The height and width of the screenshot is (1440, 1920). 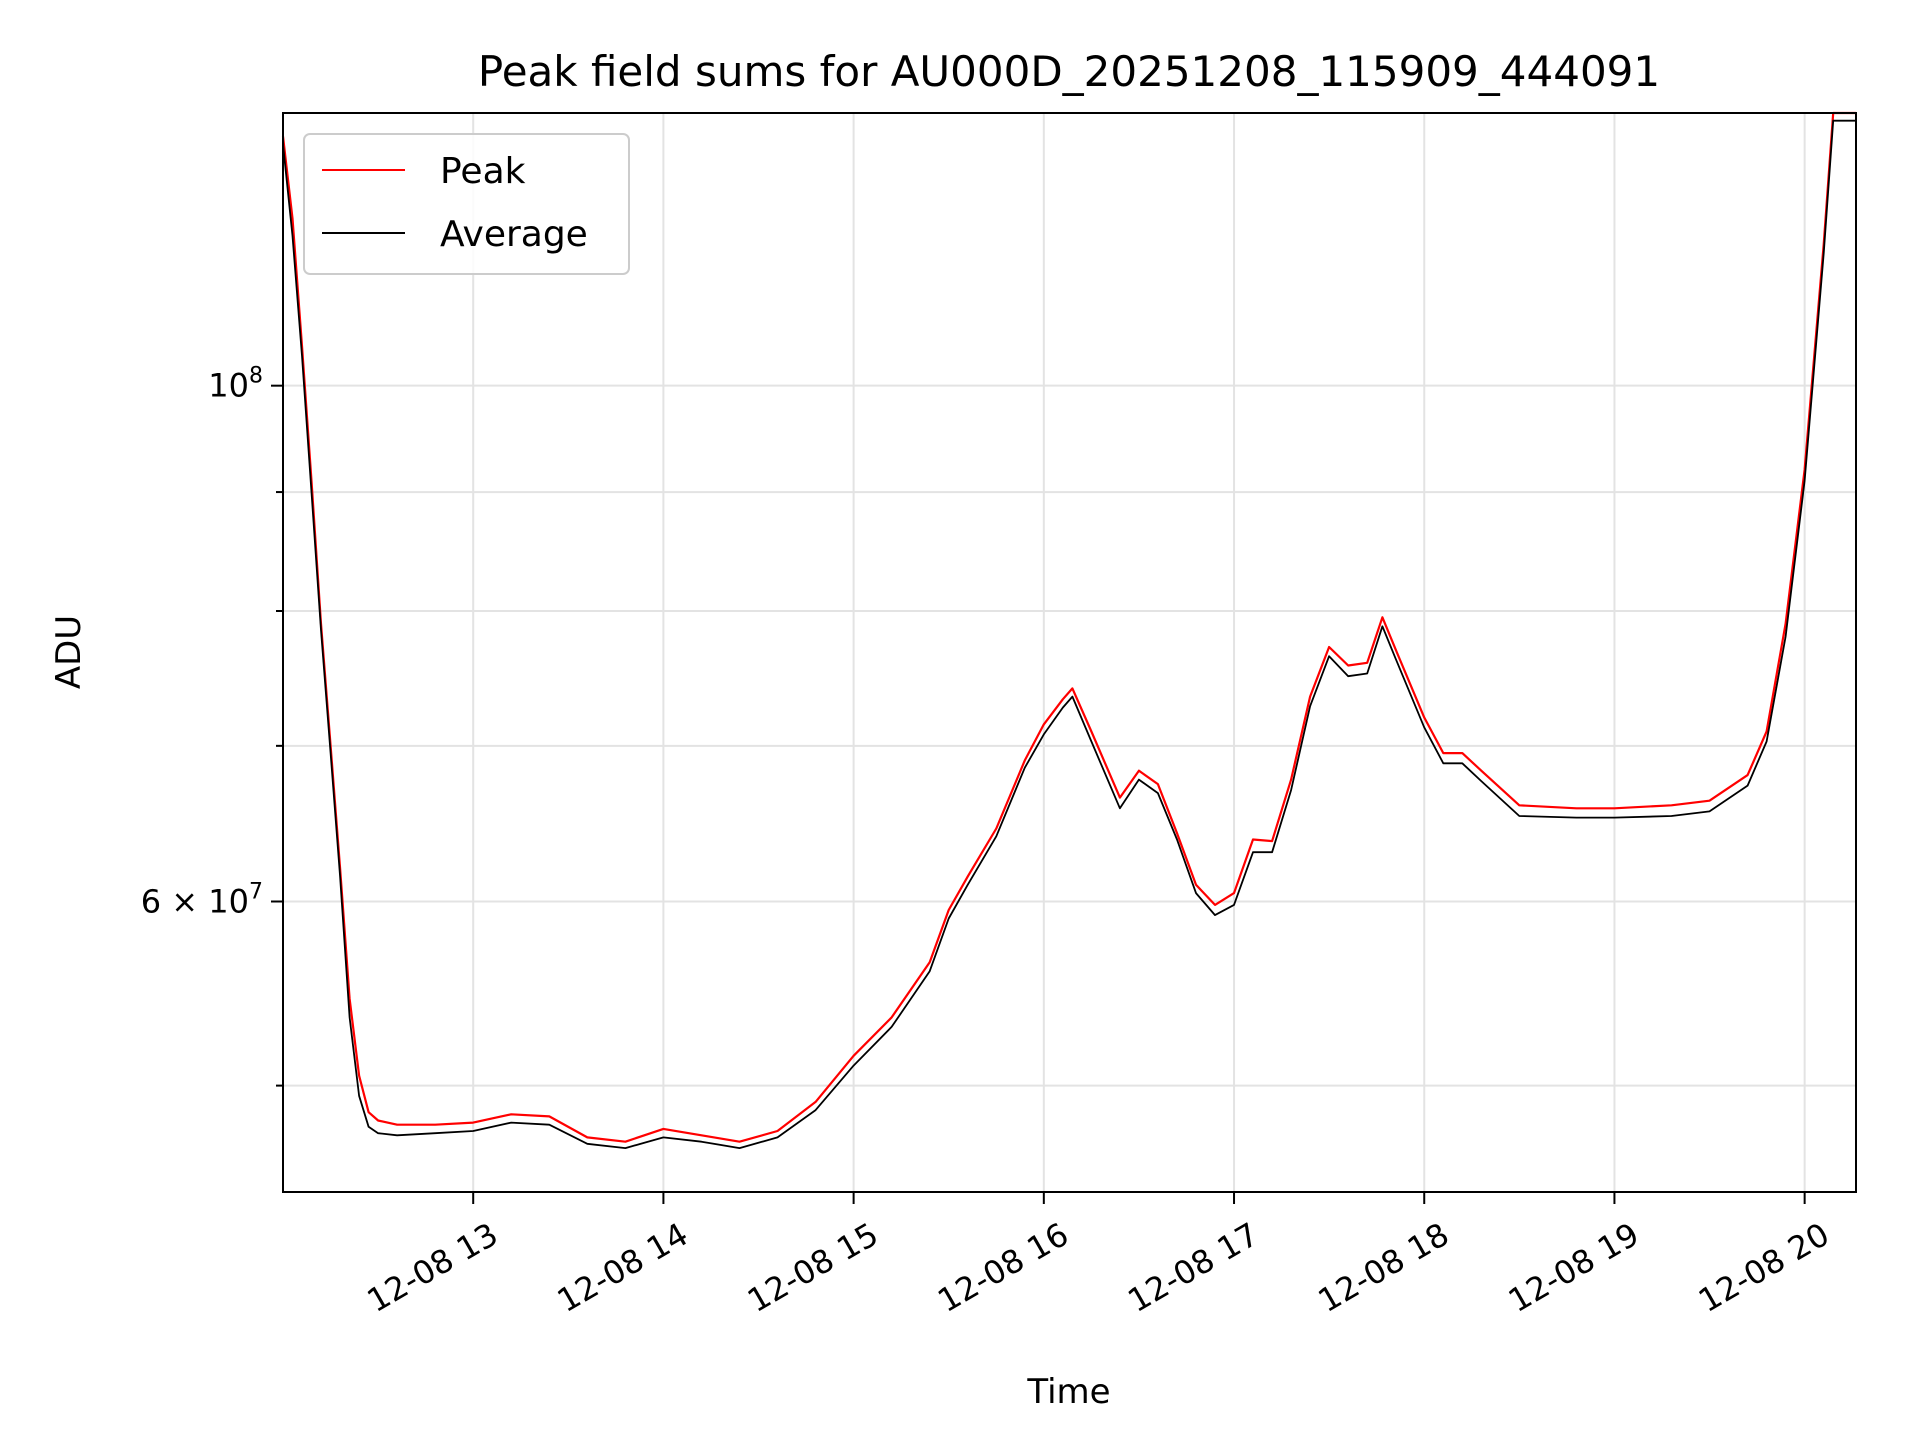 What do you see at coordinates (483, 171) in the screenshot?
I see `legend-peak-label: Peak` at bounding box center [483, 171].